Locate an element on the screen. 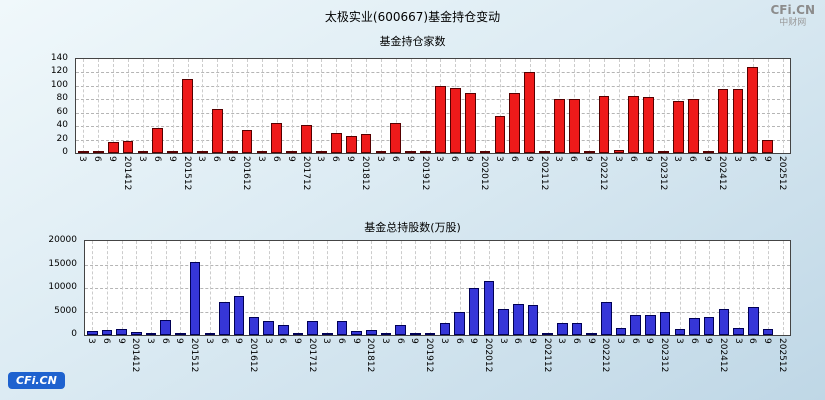  y-tick-label: 0 is located at coordinates (74, 334).